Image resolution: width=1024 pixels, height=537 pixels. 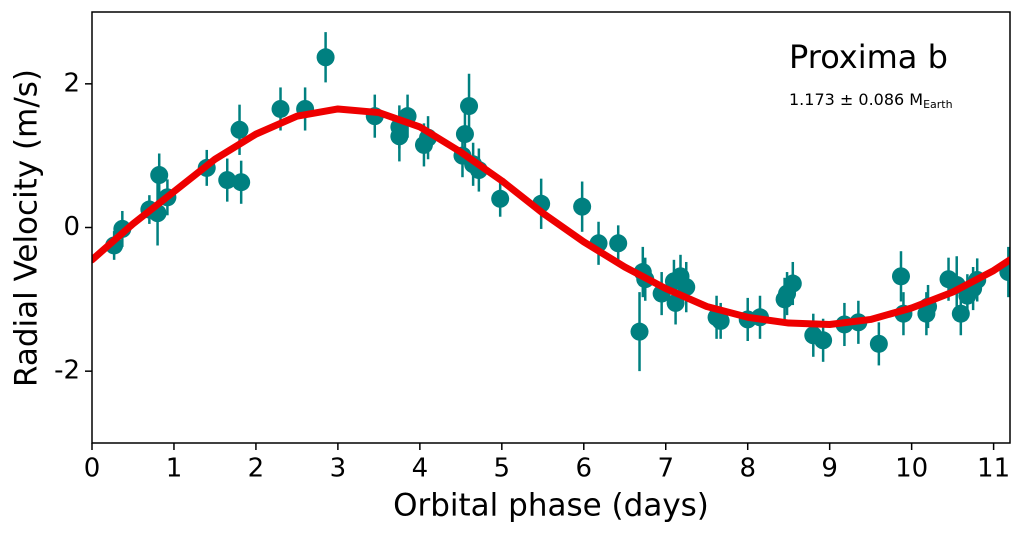 I want to click on x-tick-label: 10, so click(x=911, y=469).